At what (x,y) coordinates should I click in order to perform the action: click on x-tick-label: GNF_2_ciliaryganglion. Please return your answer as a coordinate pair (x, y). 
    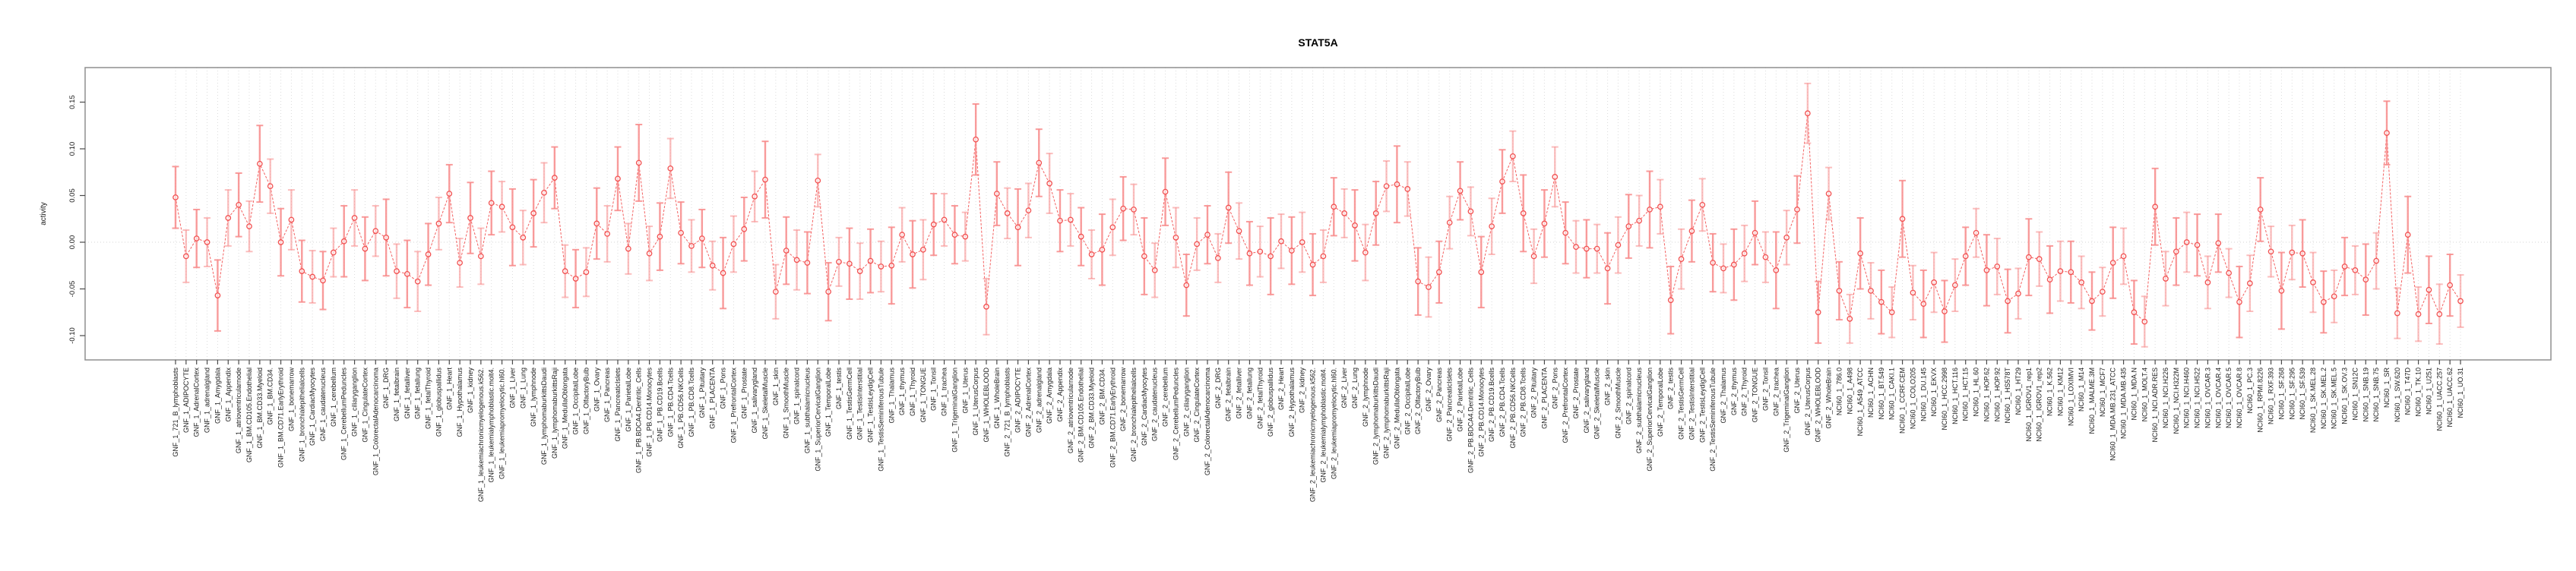
    Looking at the image, I should click on (1186, 402).